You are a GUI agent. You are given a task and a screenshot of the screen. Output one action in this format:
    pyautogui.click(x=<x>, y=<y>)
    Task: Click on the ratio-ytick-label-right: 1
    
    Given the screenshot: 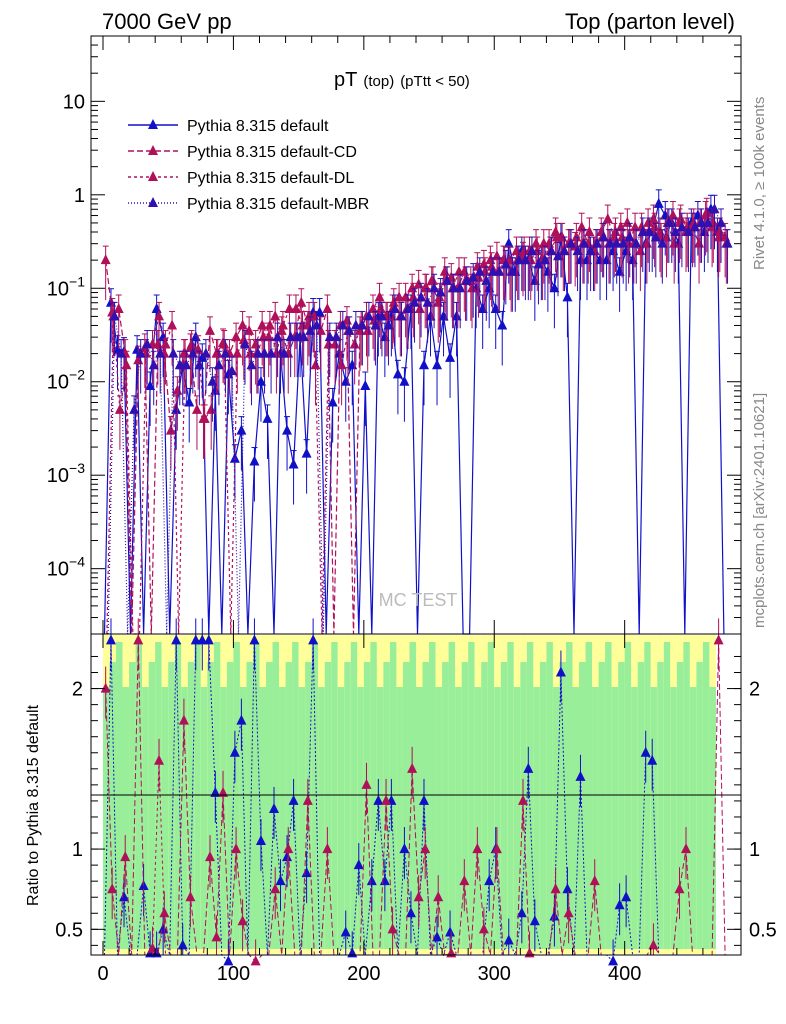 What is the action you would take?
    pyautogui.click(x=754, y=850)
    